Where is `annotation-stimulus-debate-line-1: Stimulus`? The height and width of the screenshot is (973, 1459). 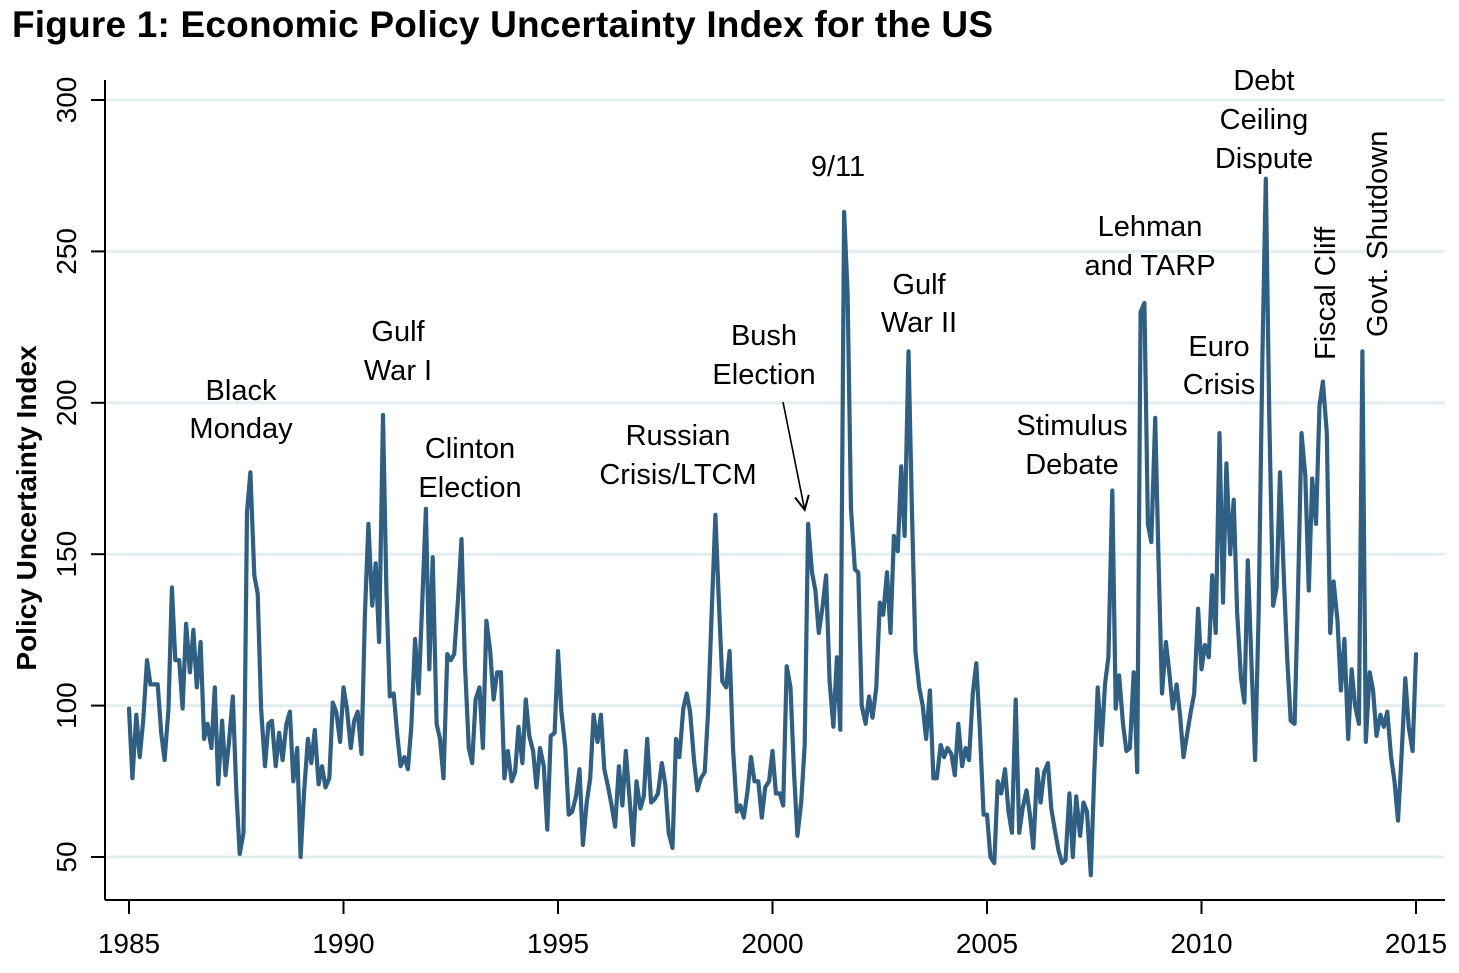
annotation-stimulus-debate-line-1: Stimulus is located at coordinates (1071, 426).